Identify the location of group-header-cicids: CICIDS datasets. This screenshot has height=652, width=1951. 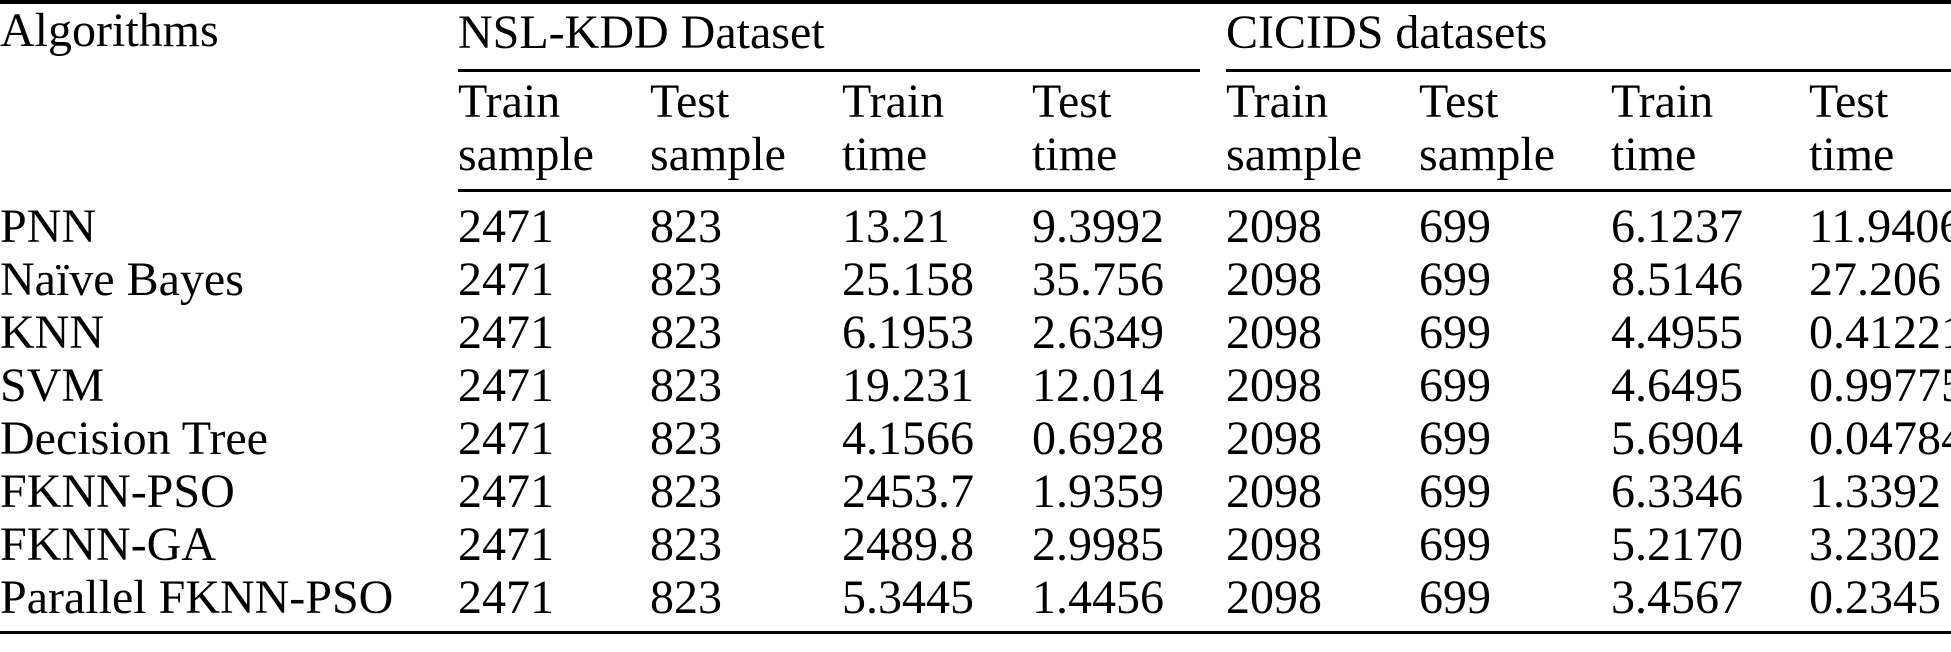
(1588, 39).